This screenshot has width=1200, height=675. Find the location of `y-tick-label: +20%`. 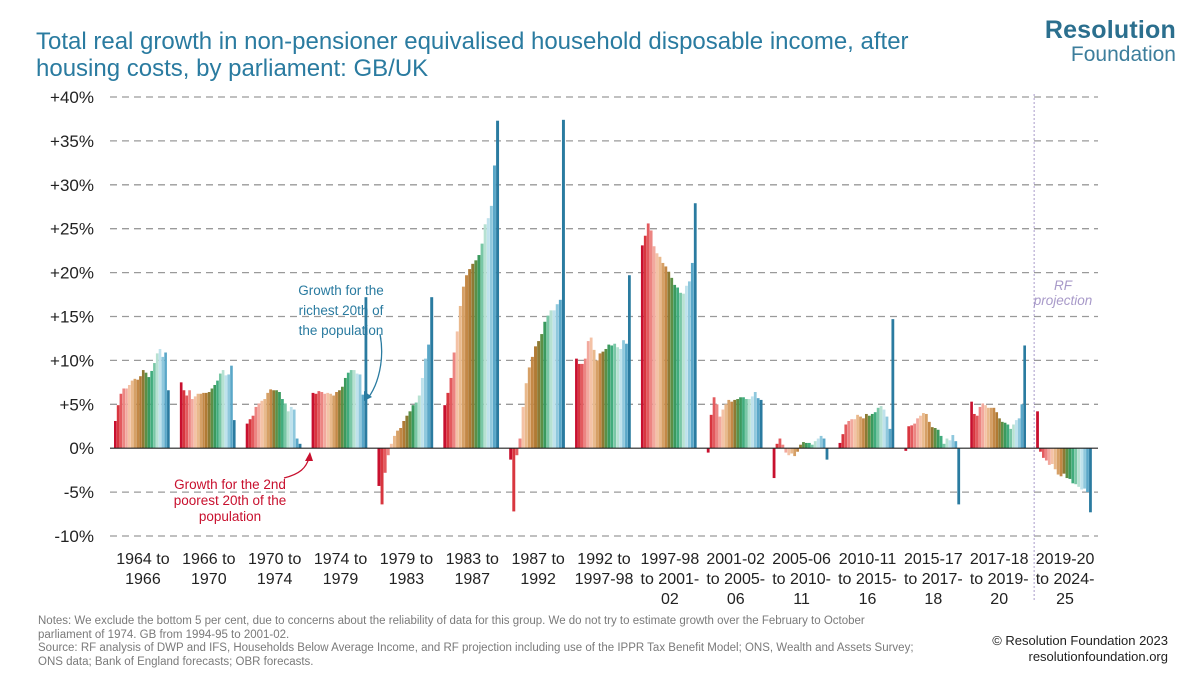

y-tick-label: +20% is located at coordinates (72, 273).